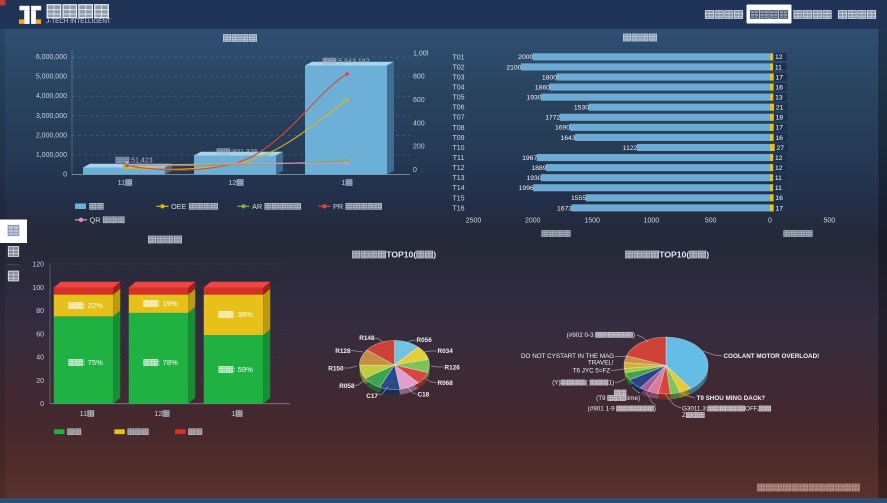 Image resolution: width=887 pixels, height=503 pixels. What do you see at coordinates (601, 409) in the screenshot?
I see `svg-text: (#901 1-9` at bounding box center [601, 409].